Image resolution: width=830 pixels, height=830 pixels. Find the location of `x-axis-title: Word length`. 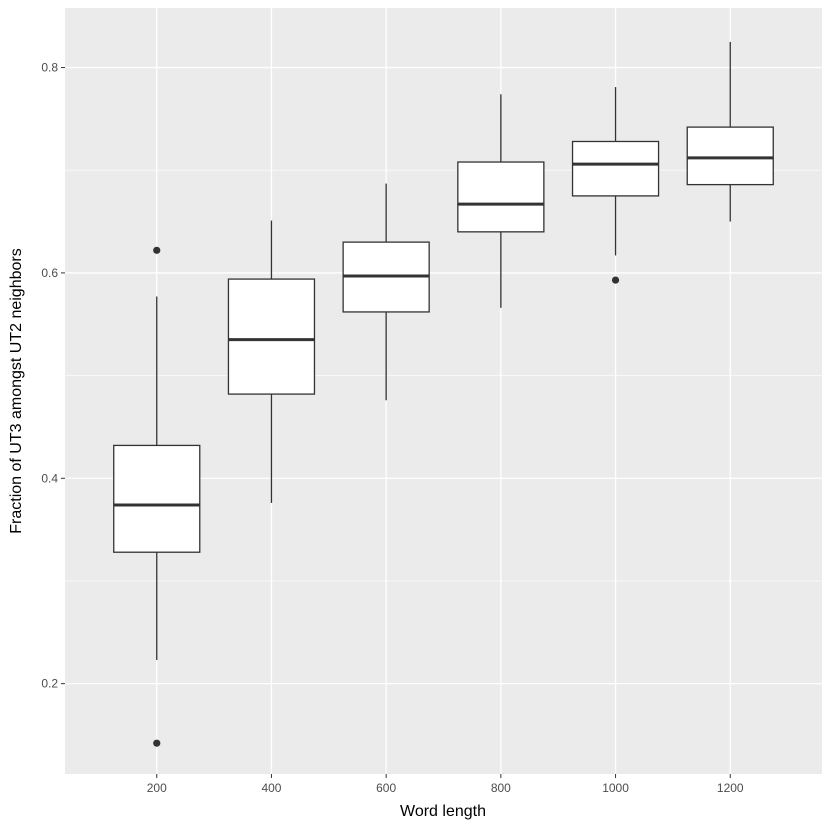

x-axis-title: Word length is located at coordinates (443, 811).